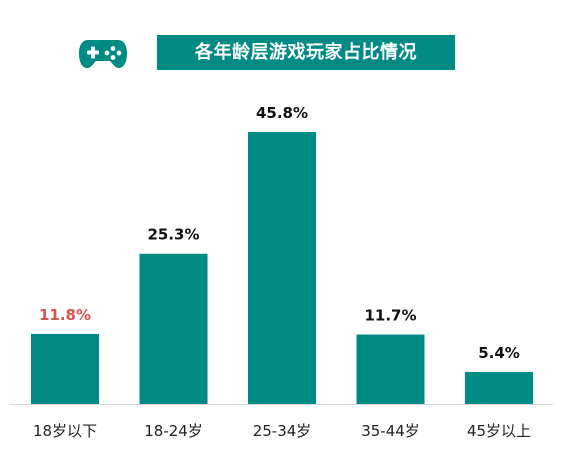 Image resolution: width=563 pixels, height=456 pixels. I want to click on x-tick-label-2: 18-24岁, so click(173, 431).